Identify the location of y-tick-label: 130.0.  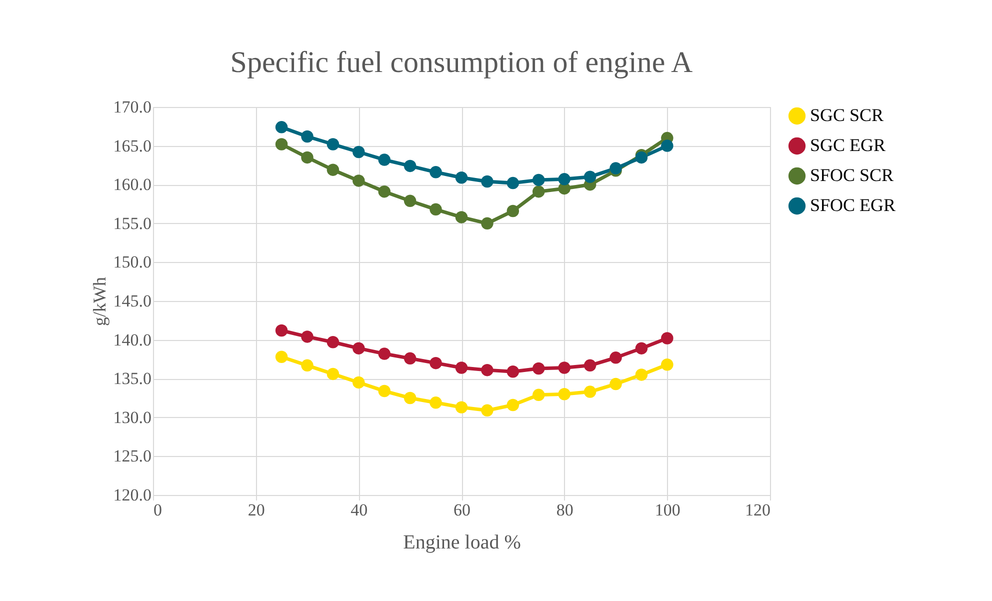
(132, 417).